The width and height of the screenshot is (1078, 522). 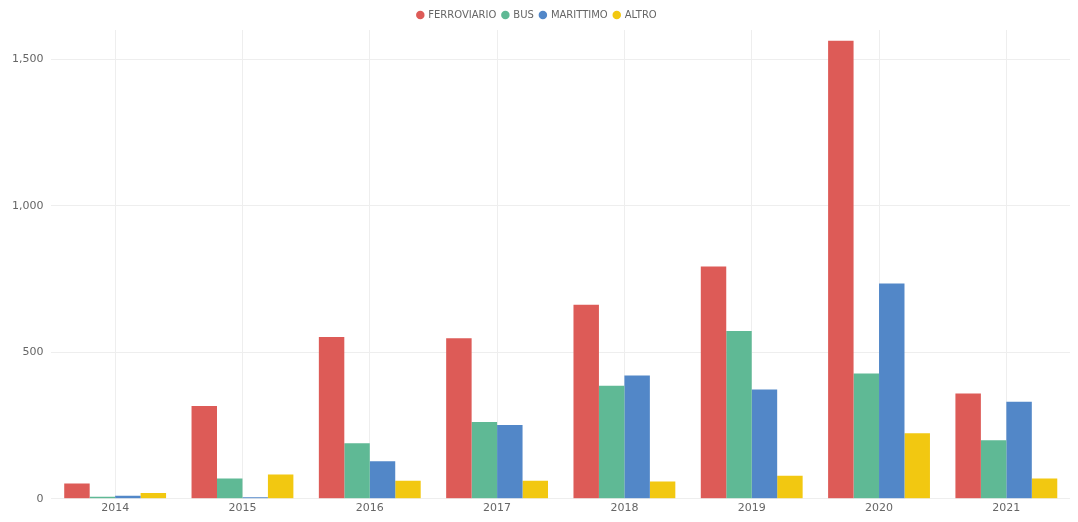 I want to click on legend-label: FERROVIARIO, so click(x=462, y=14).